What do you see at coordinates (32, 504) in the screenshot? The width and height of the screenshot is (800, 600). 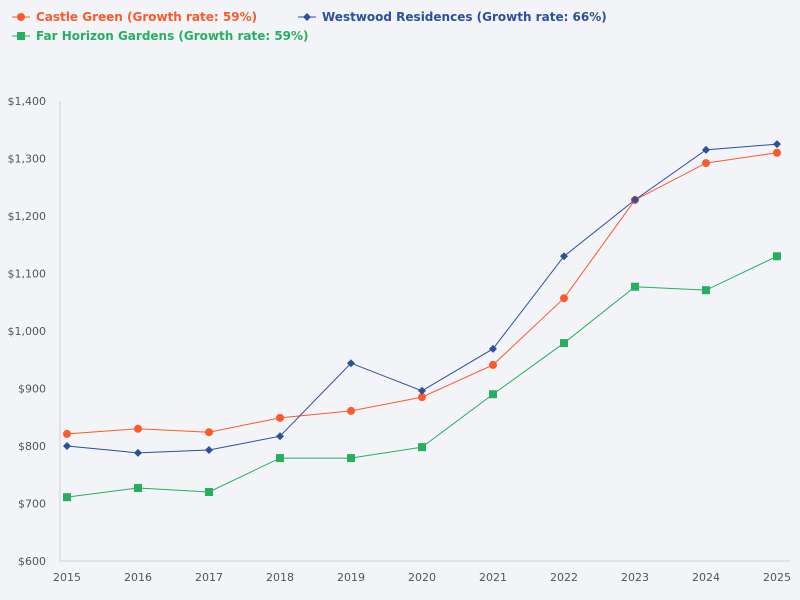 I see `y-tick-label: $700` at bounding box center [32, 504].